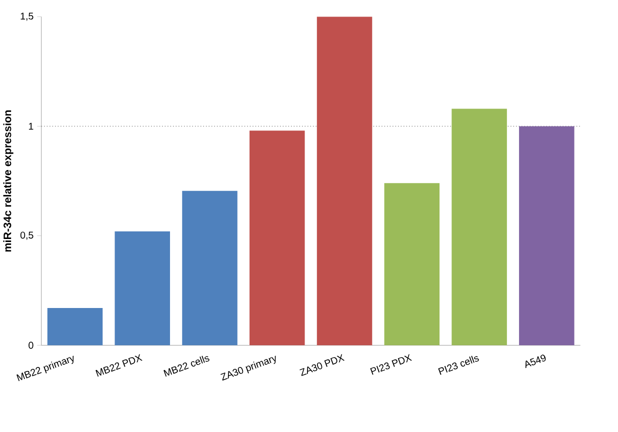  Describe the element at coordinates (391, 364) in the screenshot. I see `x-tick-label: PI23 PDX` at that location.